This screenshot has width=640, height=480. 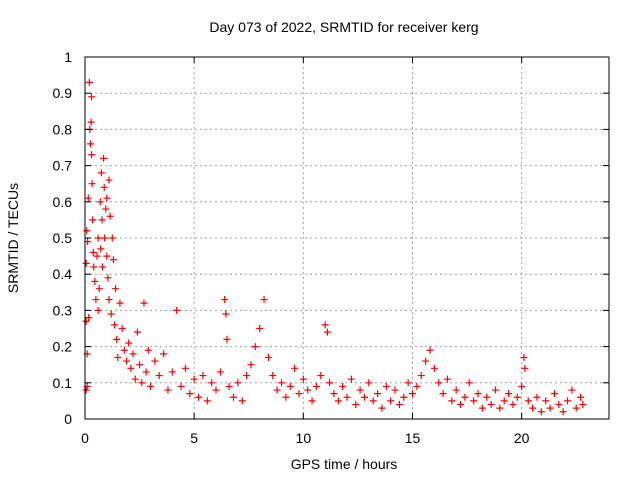 I want to click on x-tick-label: 5, so click(x=194, y=438).